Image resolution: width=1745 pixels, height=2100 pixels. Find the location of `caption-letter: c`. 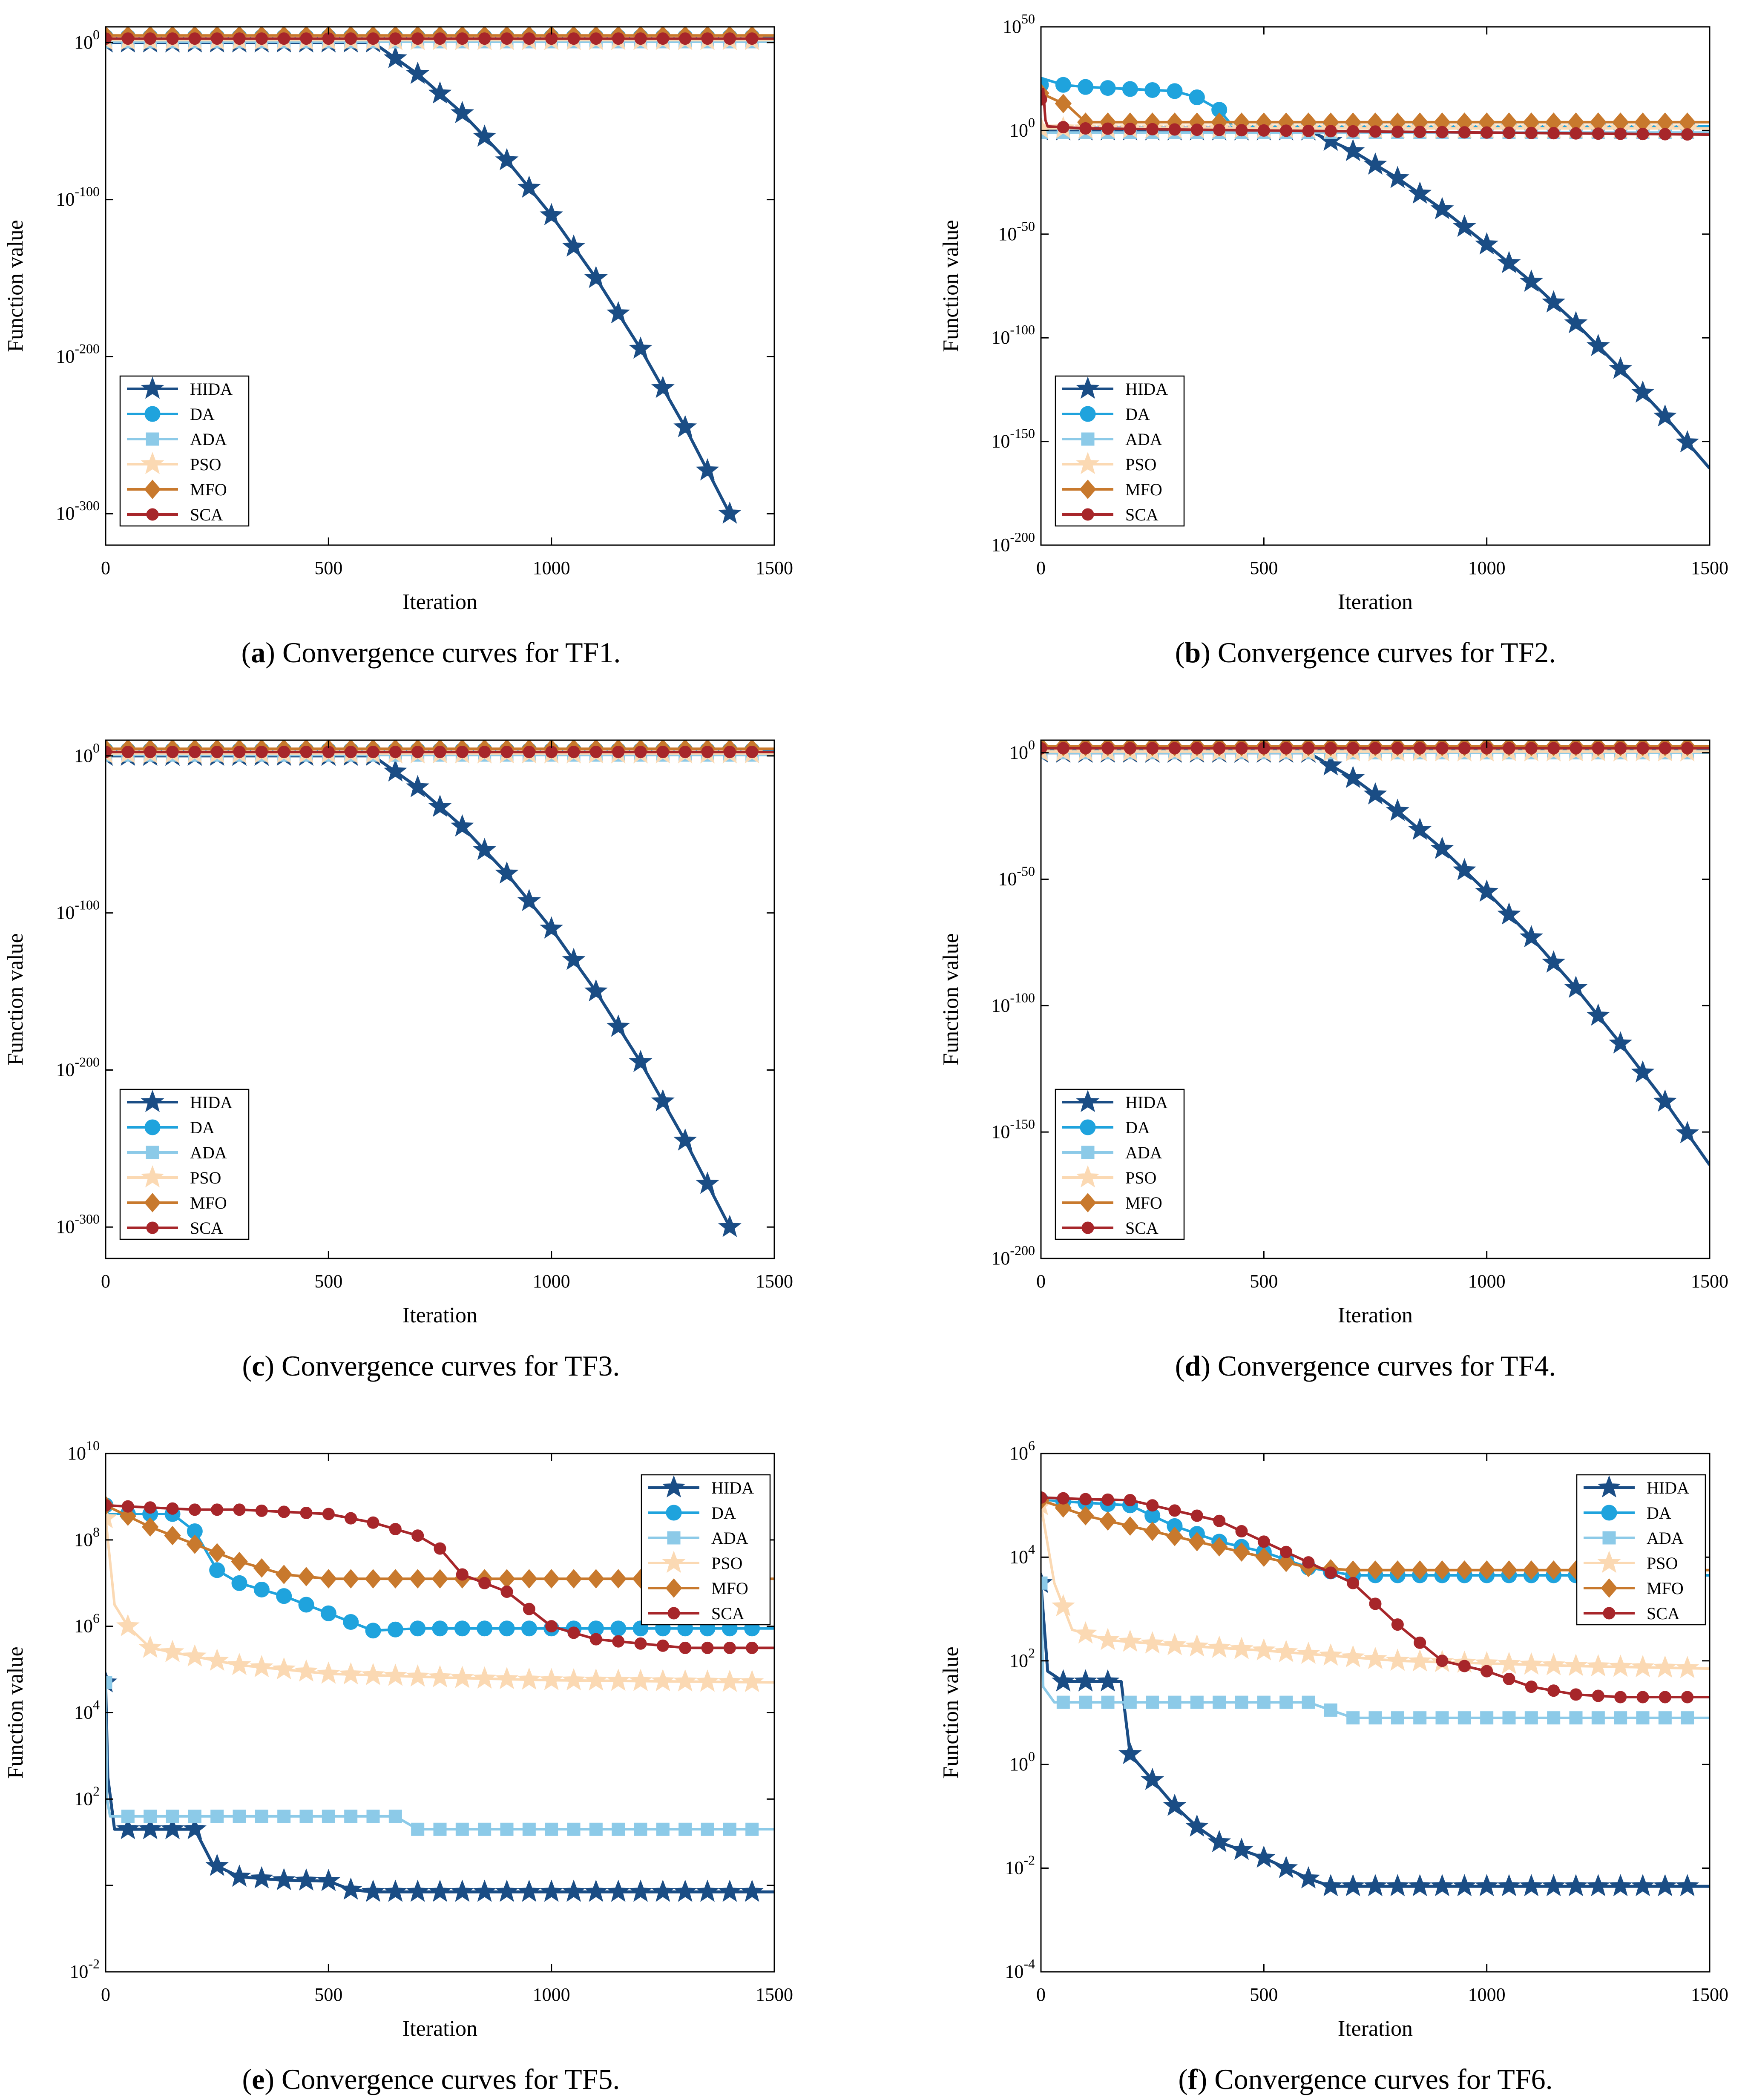

caption-letter: c is located at coordinates (258, 1366).